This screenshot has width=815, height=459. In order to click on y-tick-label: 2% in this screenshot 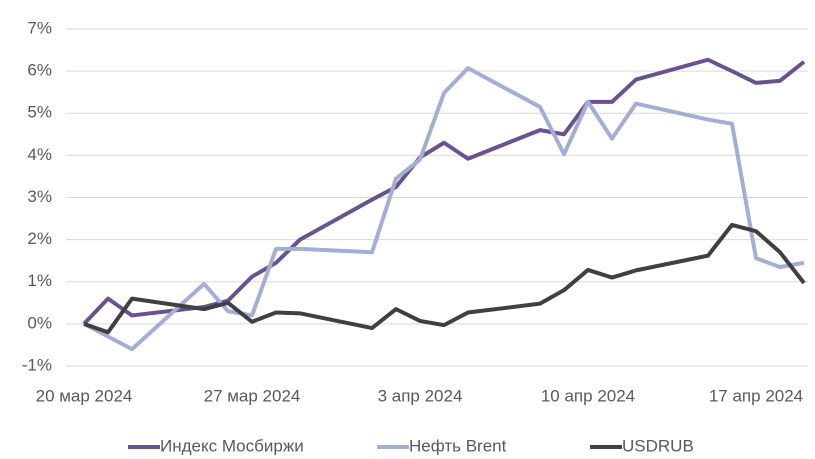, I will do `click(39, 238)`.